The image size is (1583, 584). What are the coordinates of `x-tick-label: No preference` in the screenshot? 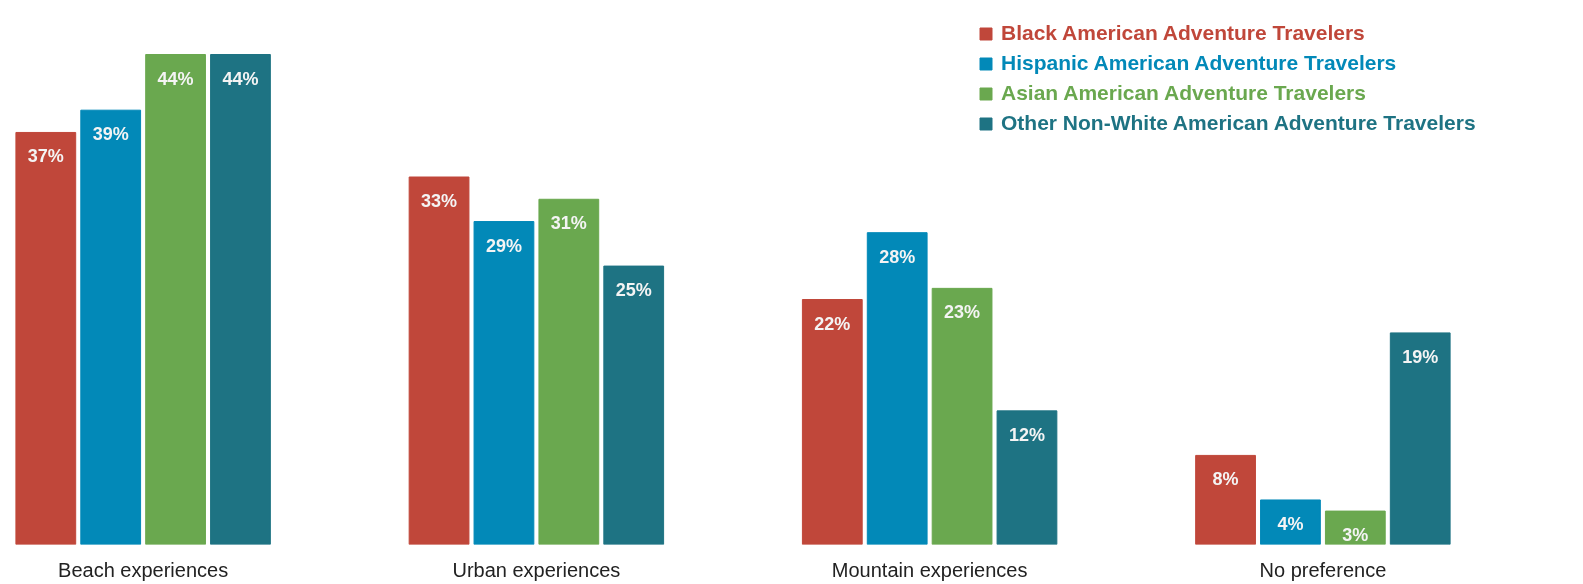 It's located at (1323, 569).